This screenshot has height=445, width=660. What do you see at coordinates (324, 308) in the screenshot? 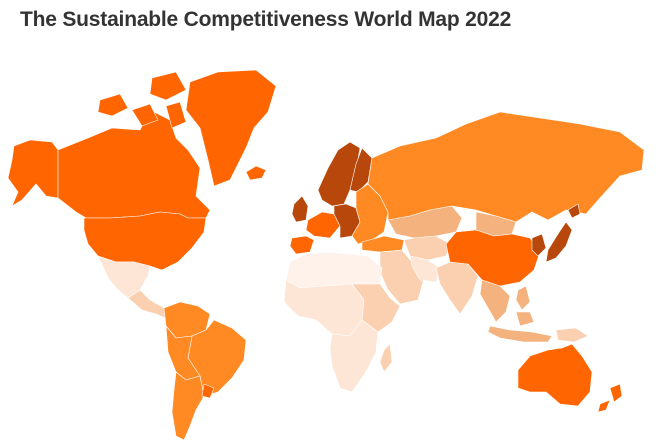
I see `region-west-central-africa` at bounding box center [324, 308].